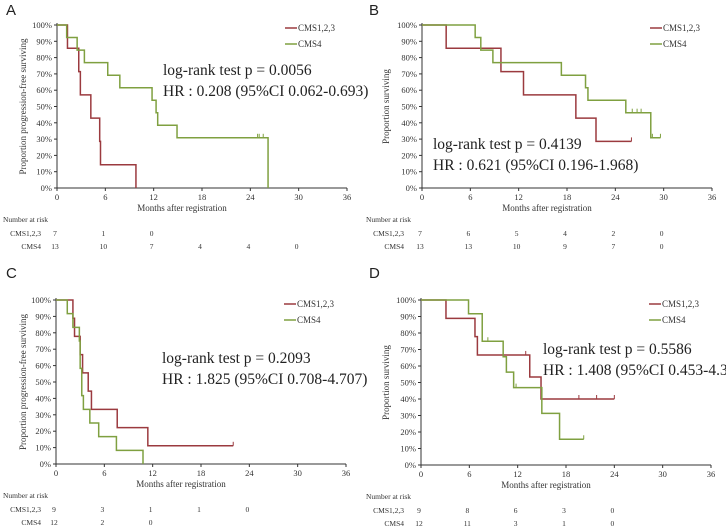  What do you see at coordinates (468, 233) in the screenshot?
I see `risk-count: 6` at bounding box center [468, 233].